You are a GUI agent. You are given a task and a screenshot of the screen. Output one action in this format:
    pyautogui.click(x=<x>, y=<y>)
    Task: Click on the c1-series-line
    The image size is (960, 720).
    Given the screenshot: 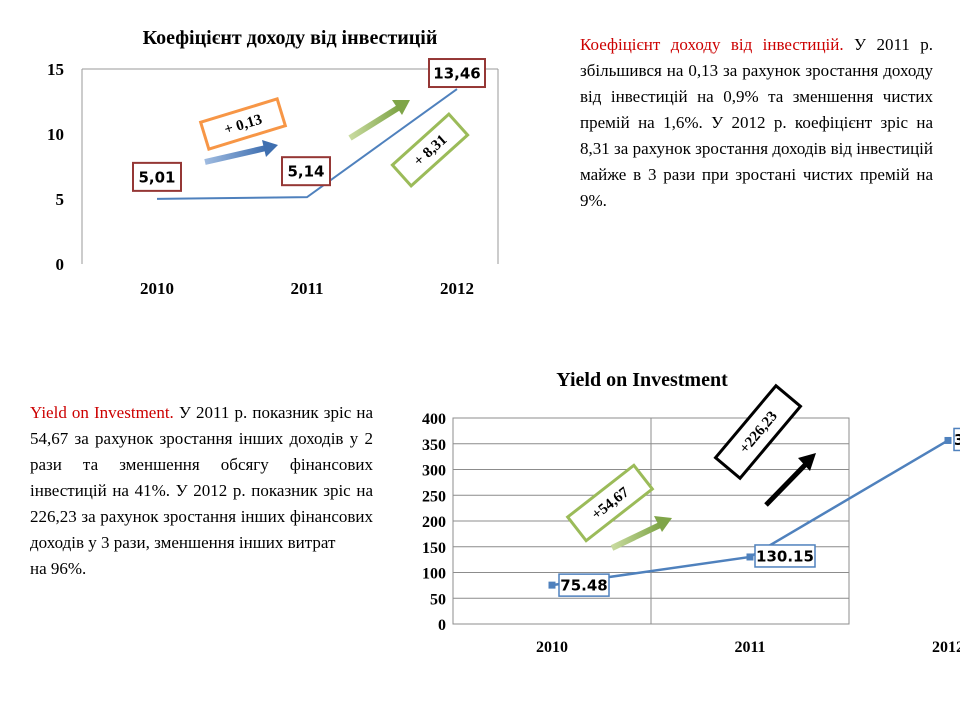 What is the action you would take?
    pyautogui.click(x=307, y=144)
    